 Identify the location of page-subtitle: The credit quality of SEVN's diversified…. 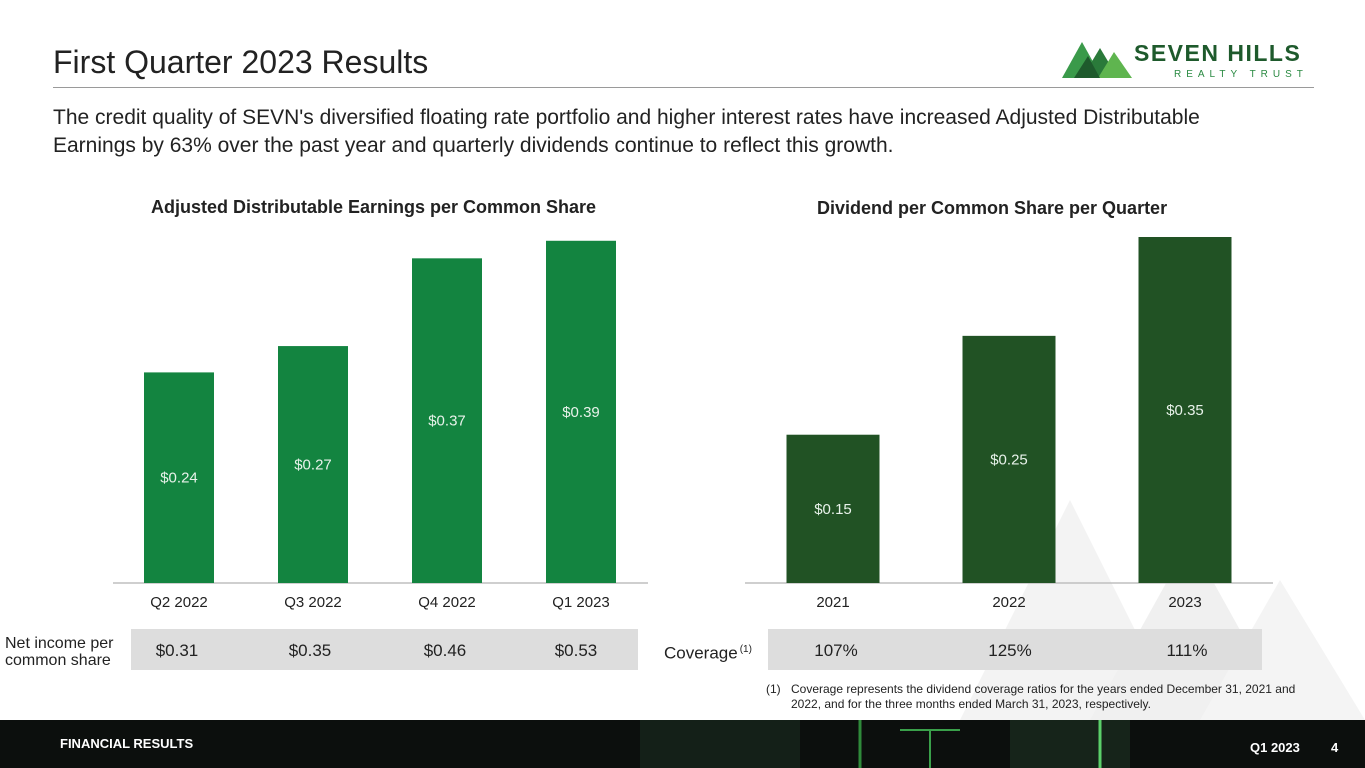
(626, 131).